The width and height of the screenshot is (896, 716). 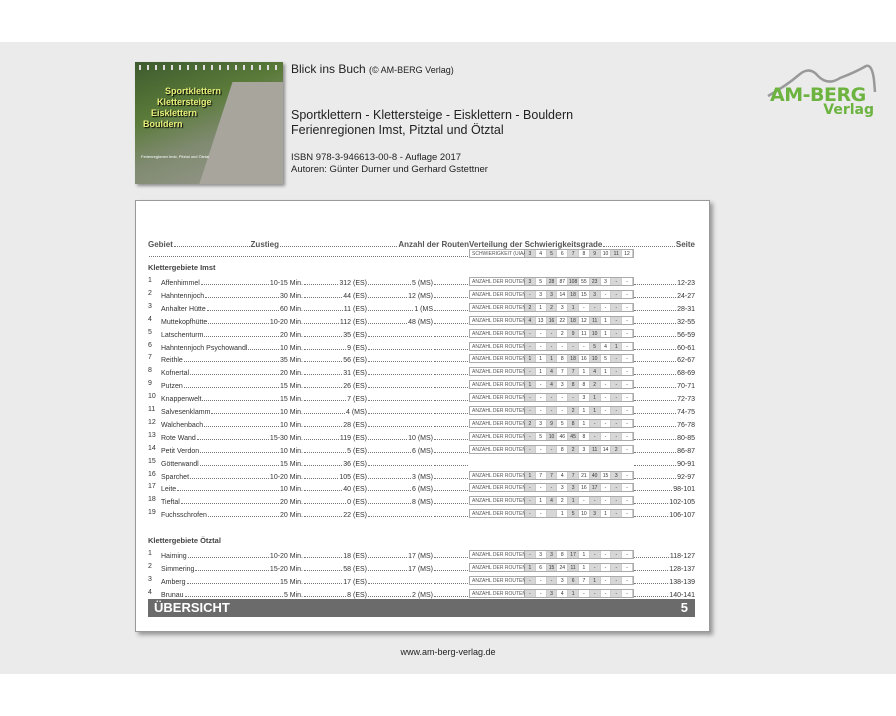 What do you see at coordinates (357, 400) in the screenshot?
I see `cell-value: 7 (ES)` at bounding box center [357, 400].